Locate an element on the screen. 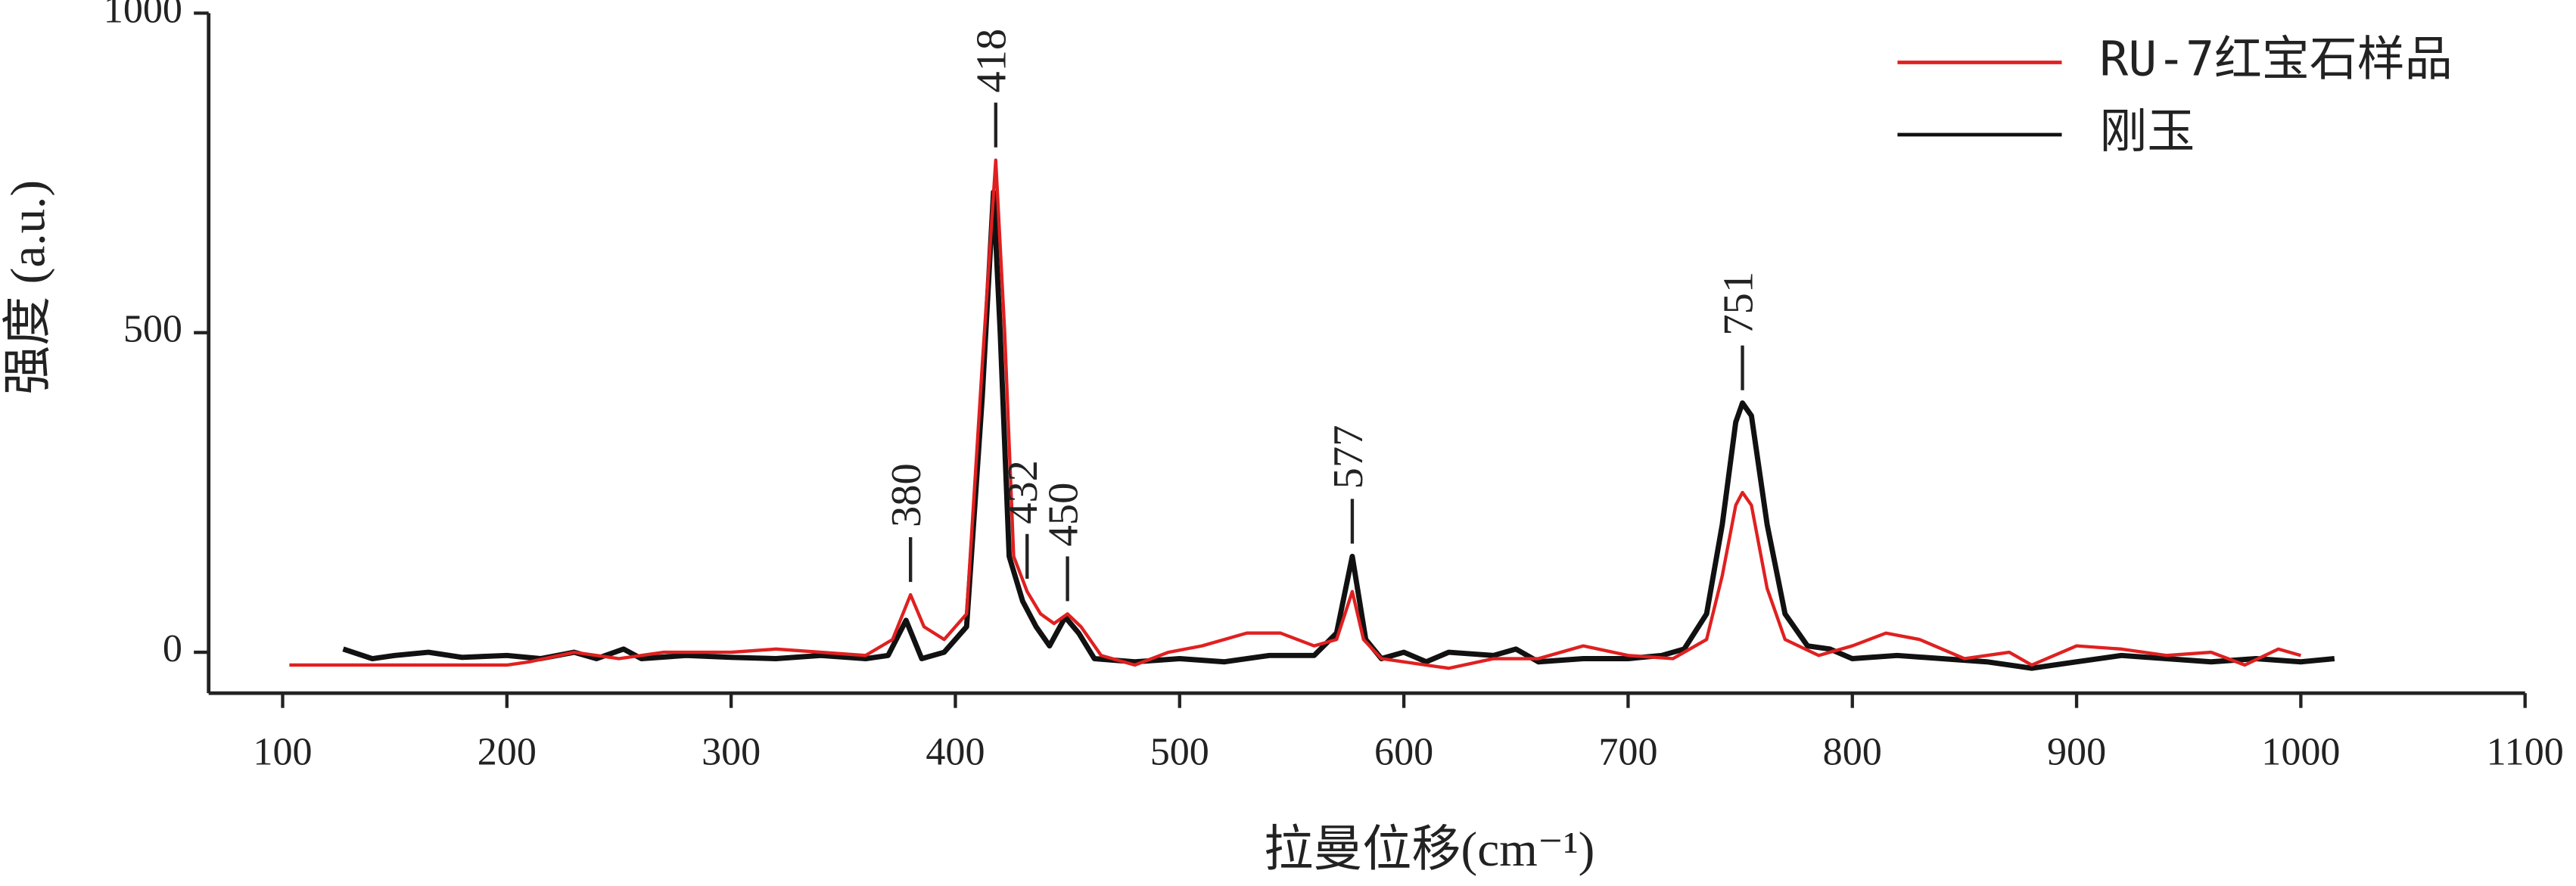  x-tick-label: 100 is located at coordinates (282, 752).